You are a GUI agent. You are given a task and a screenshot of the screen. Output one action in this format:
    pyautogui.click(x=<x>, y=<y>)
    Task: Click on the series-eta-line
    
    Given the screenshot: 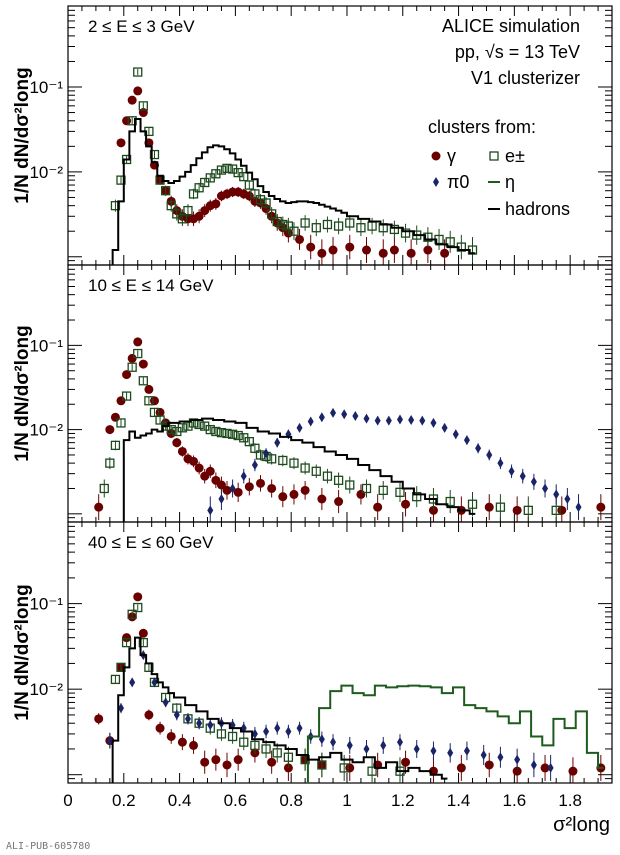 What is the action you would take?
    pyautogui.click(x=455, y=733)
    